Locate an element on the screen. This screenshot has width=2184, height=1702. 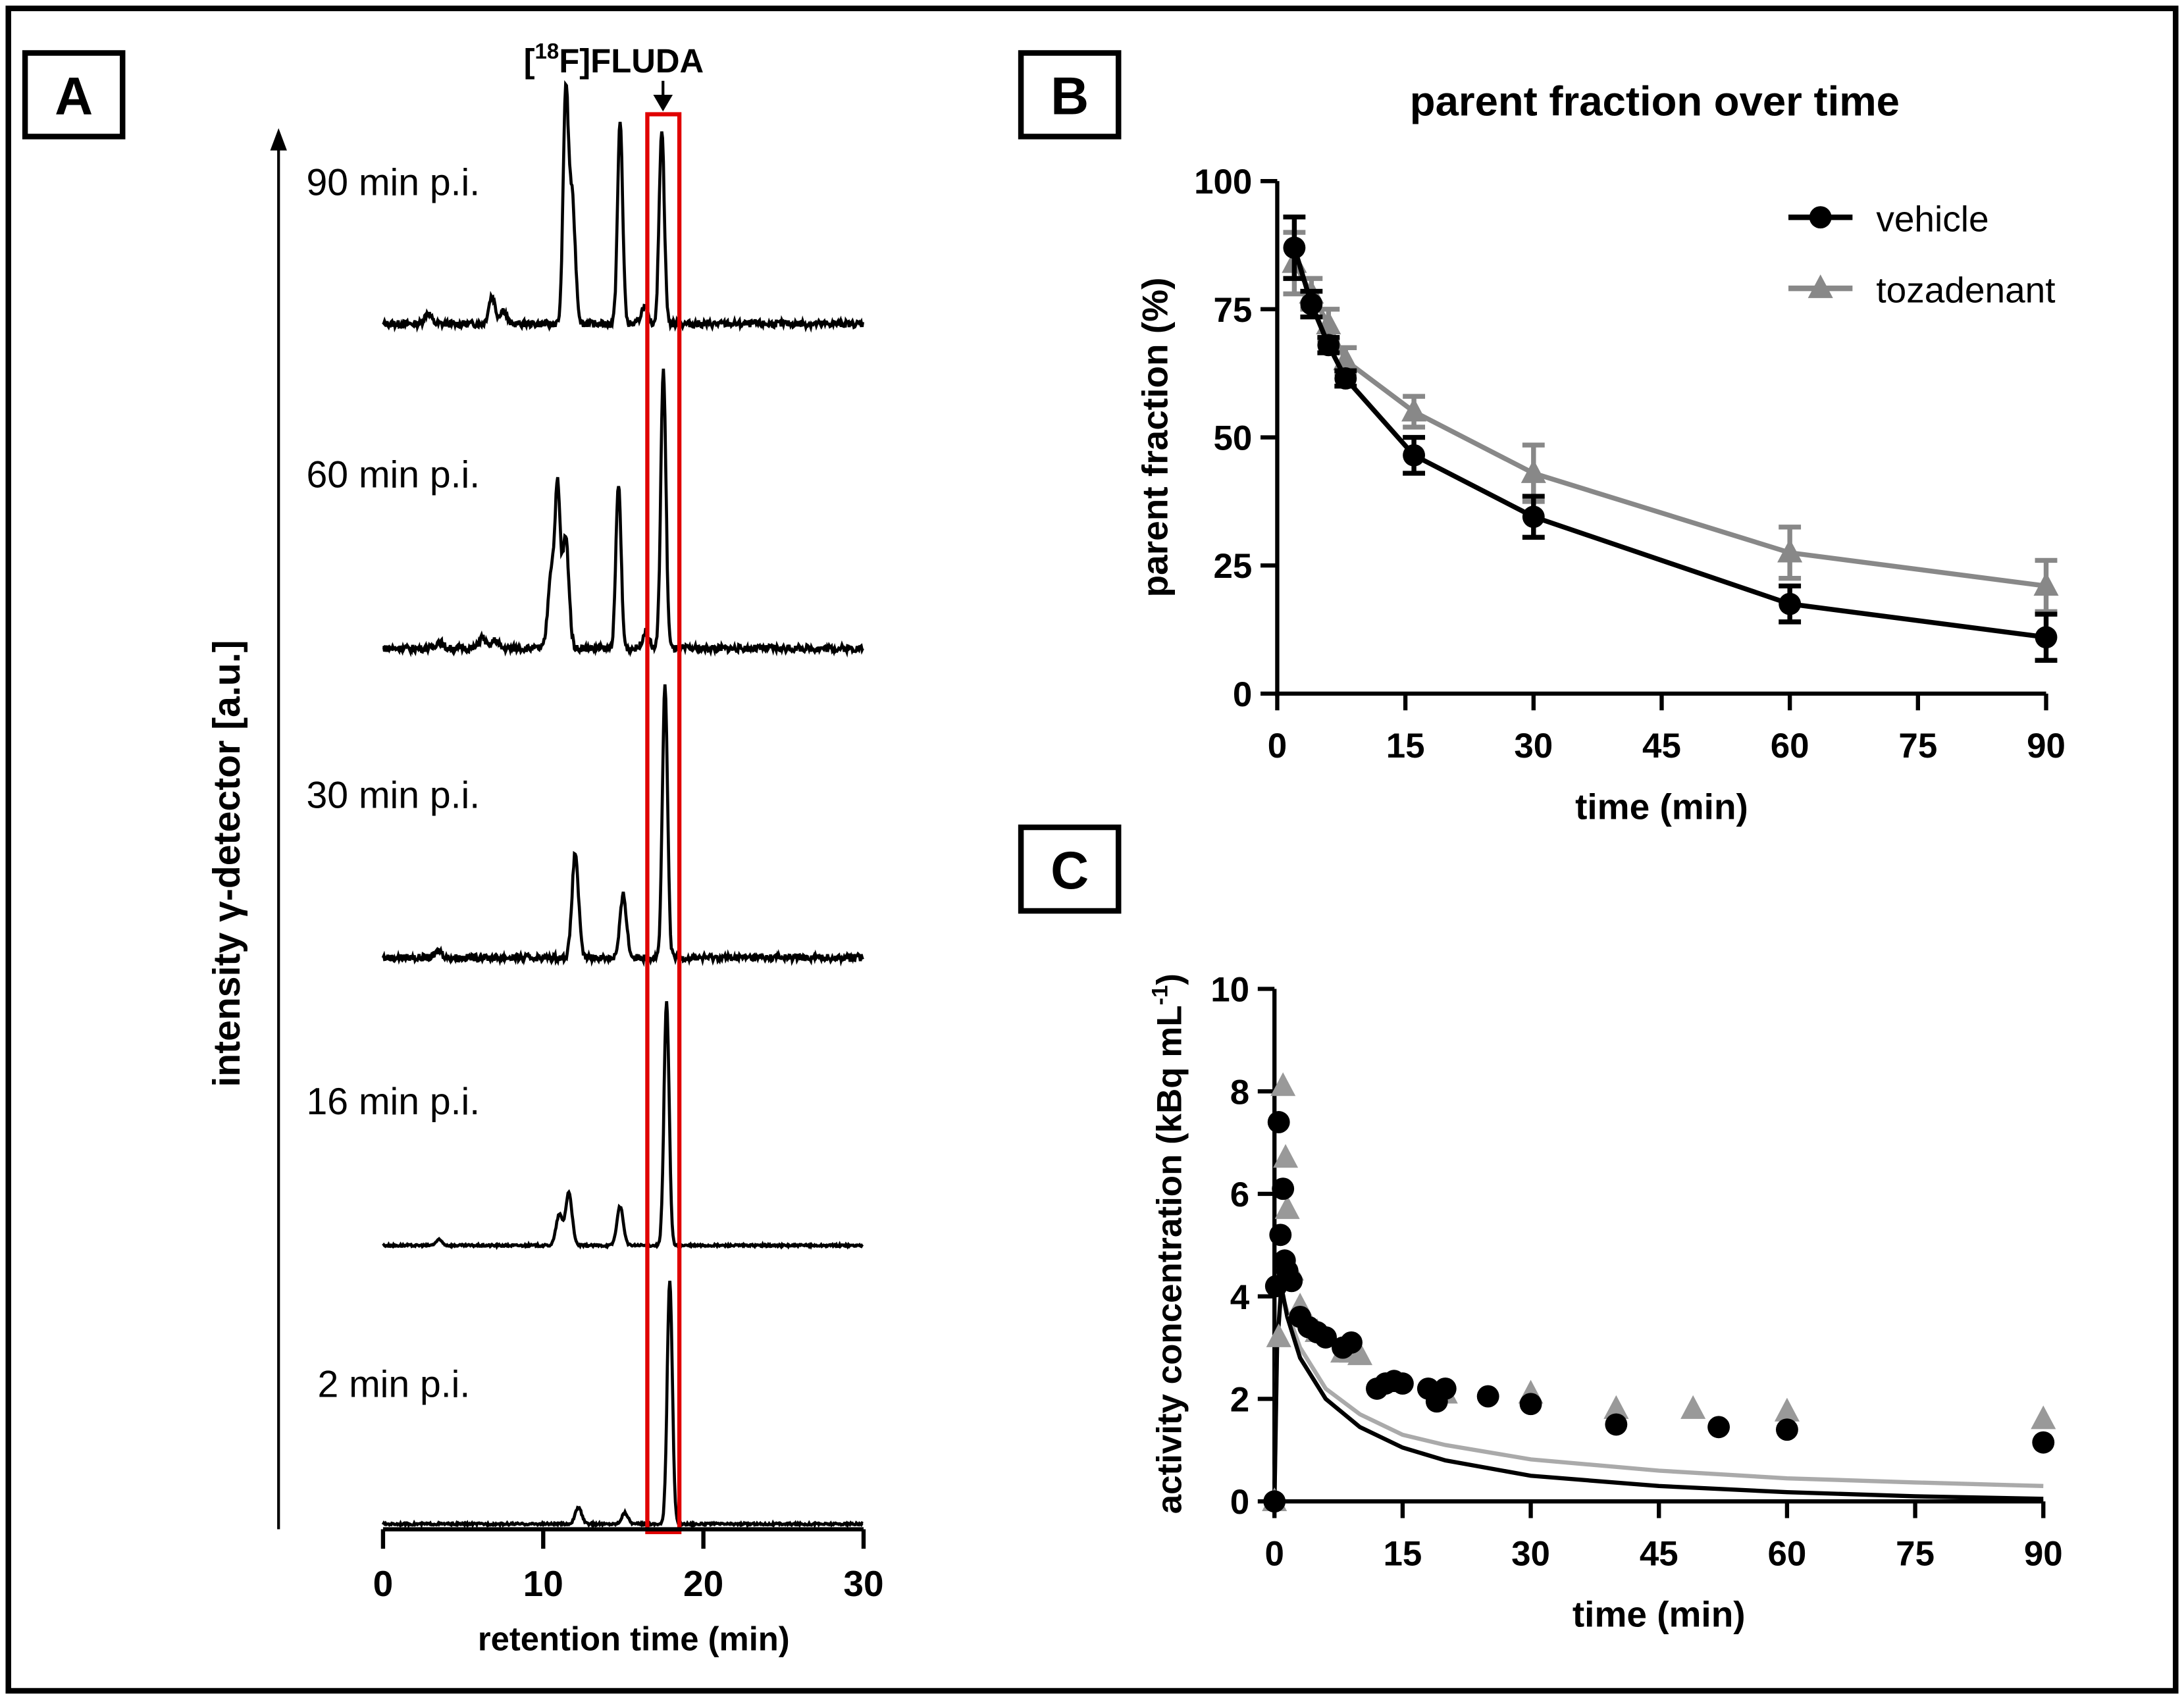
trace-label: 60 min p.i. is located at coordinates (394, 475).